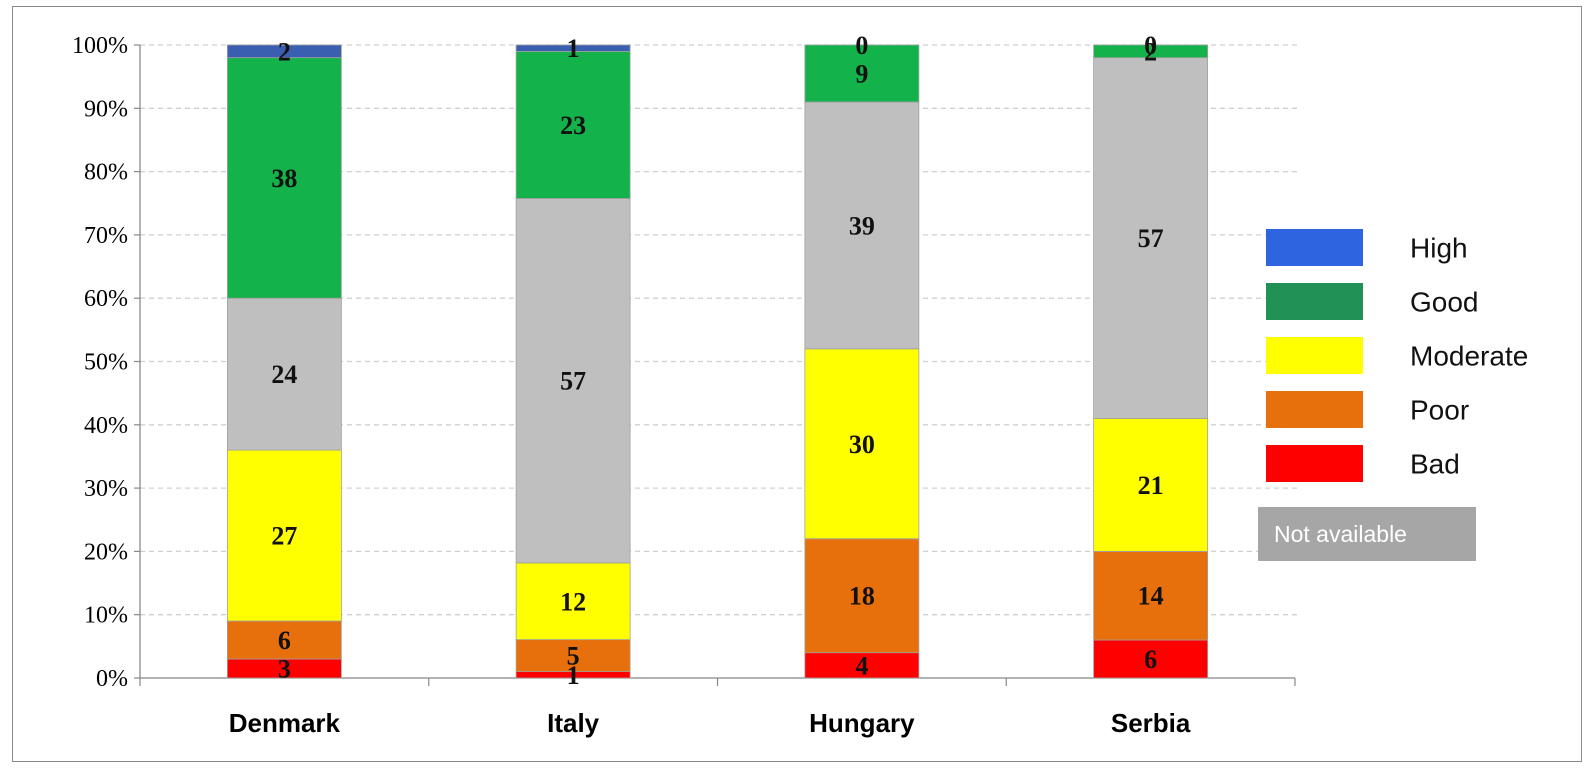 Image resolution: width=1593 pixels, height=770 pixels. I want to click on legend-not-available-label: Not available, so click(1340, 534).